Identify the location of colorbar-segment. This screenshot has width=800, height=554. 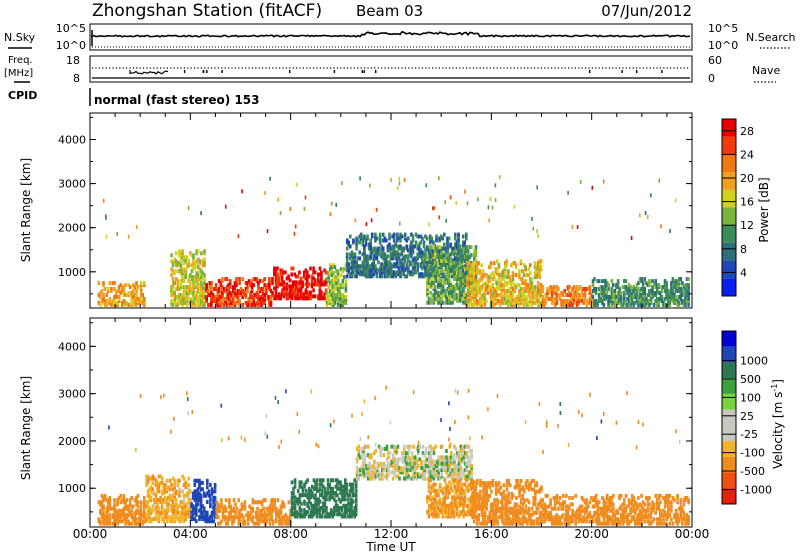
(729, 181).